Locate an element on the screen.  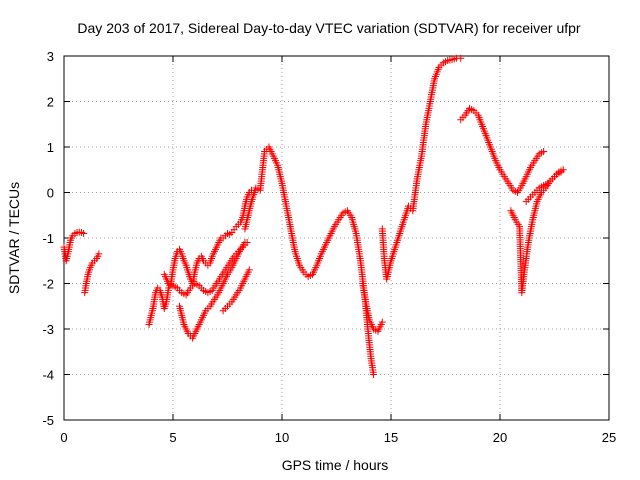
x-tick-label: 25 is located at coordinates (609, 437).